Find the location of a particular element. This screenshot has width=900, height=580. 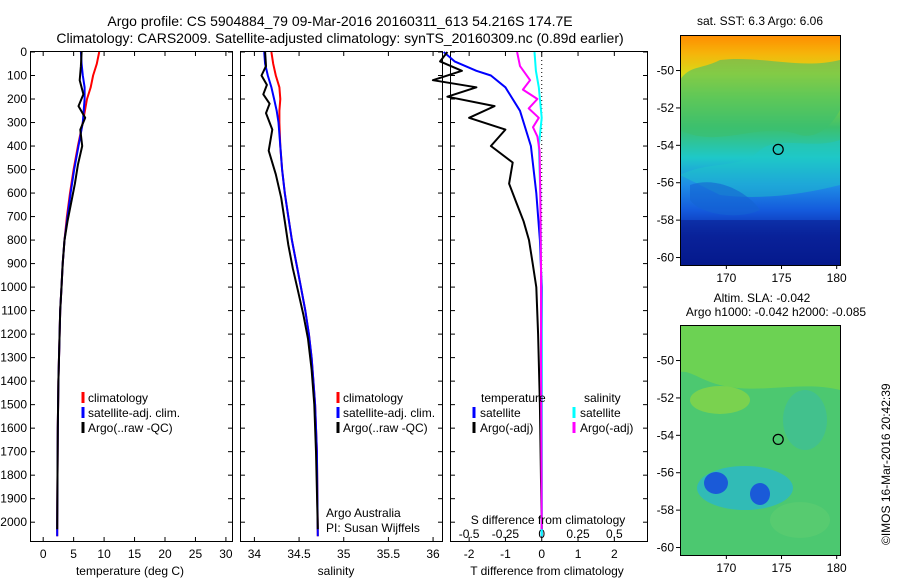

difference-series-s-argo-adj- is located at coordinates (529, 290).